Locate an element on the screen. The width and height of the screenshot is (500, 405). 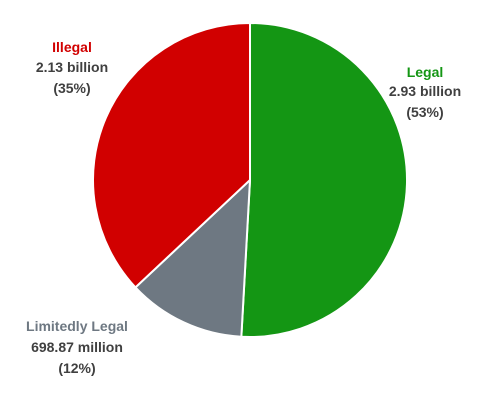
legal-slice-label: Legal is located at coordinates (425, 72).